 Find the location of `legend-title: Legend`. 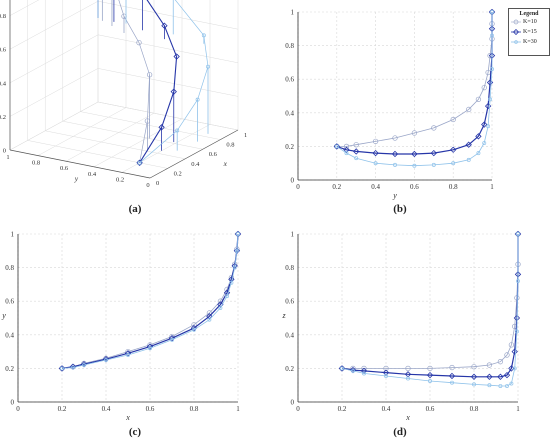

legend-title: Legend is located at coordinates (529, 14).